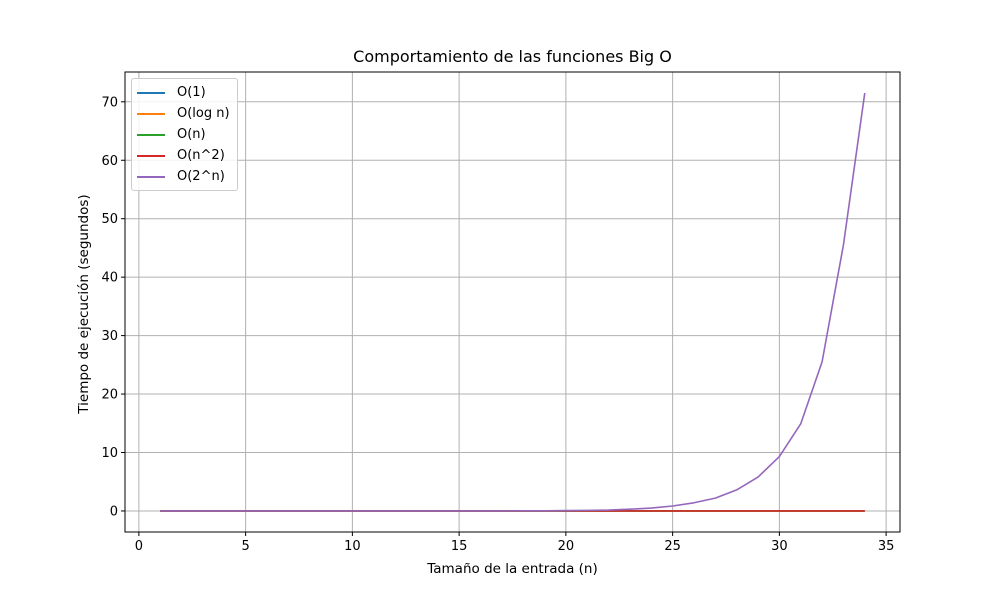 The image size is (1000, 600). I want to click on legend-item-o-log-n: O(log n), so click(183, 113).